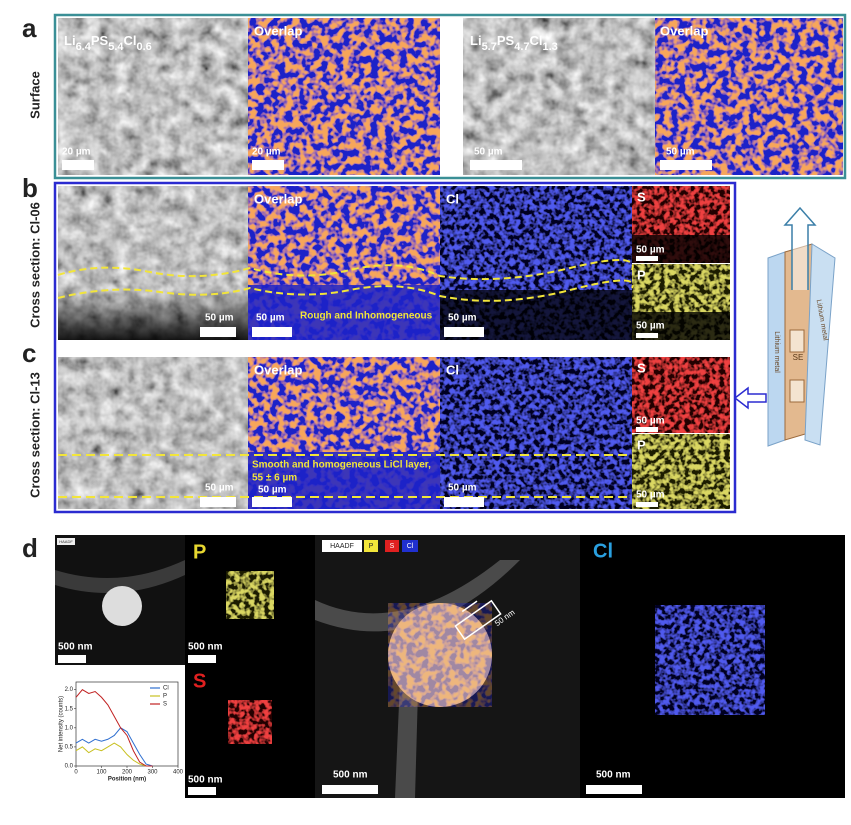 This screenshot has width=851, height=825. I want to click on formula: Li6.4PS5.4Cl0.6, so click(108, 42).